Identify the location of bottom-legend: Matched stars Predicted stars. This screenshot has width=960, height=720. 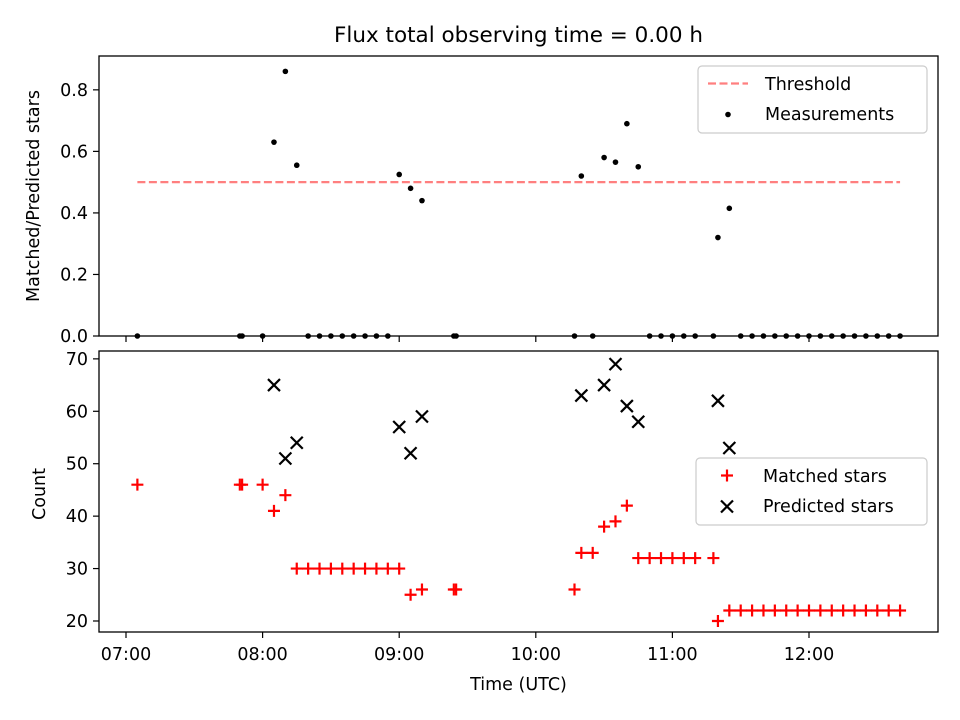
(811, 491).